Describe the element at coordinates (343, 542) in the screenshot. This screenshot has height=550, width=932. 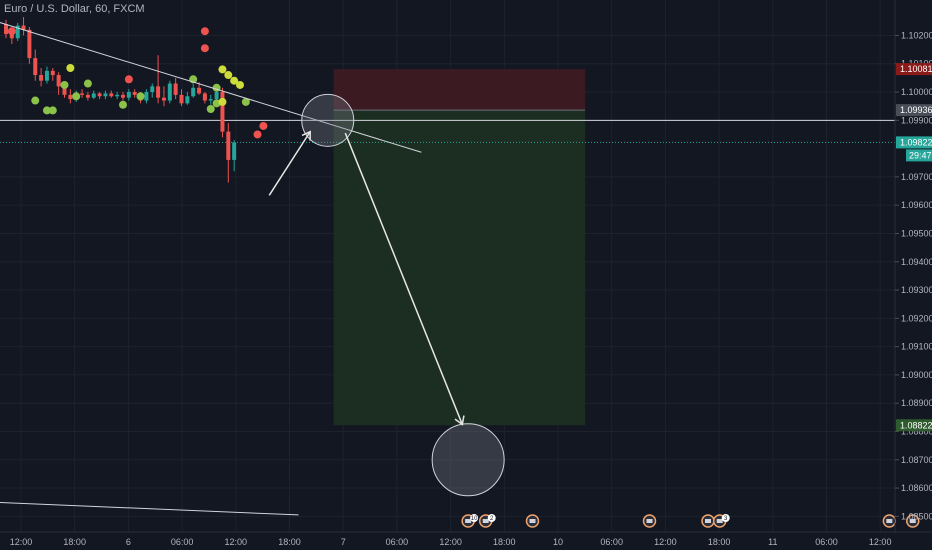
I see `x-tick-label: 7` at that location.